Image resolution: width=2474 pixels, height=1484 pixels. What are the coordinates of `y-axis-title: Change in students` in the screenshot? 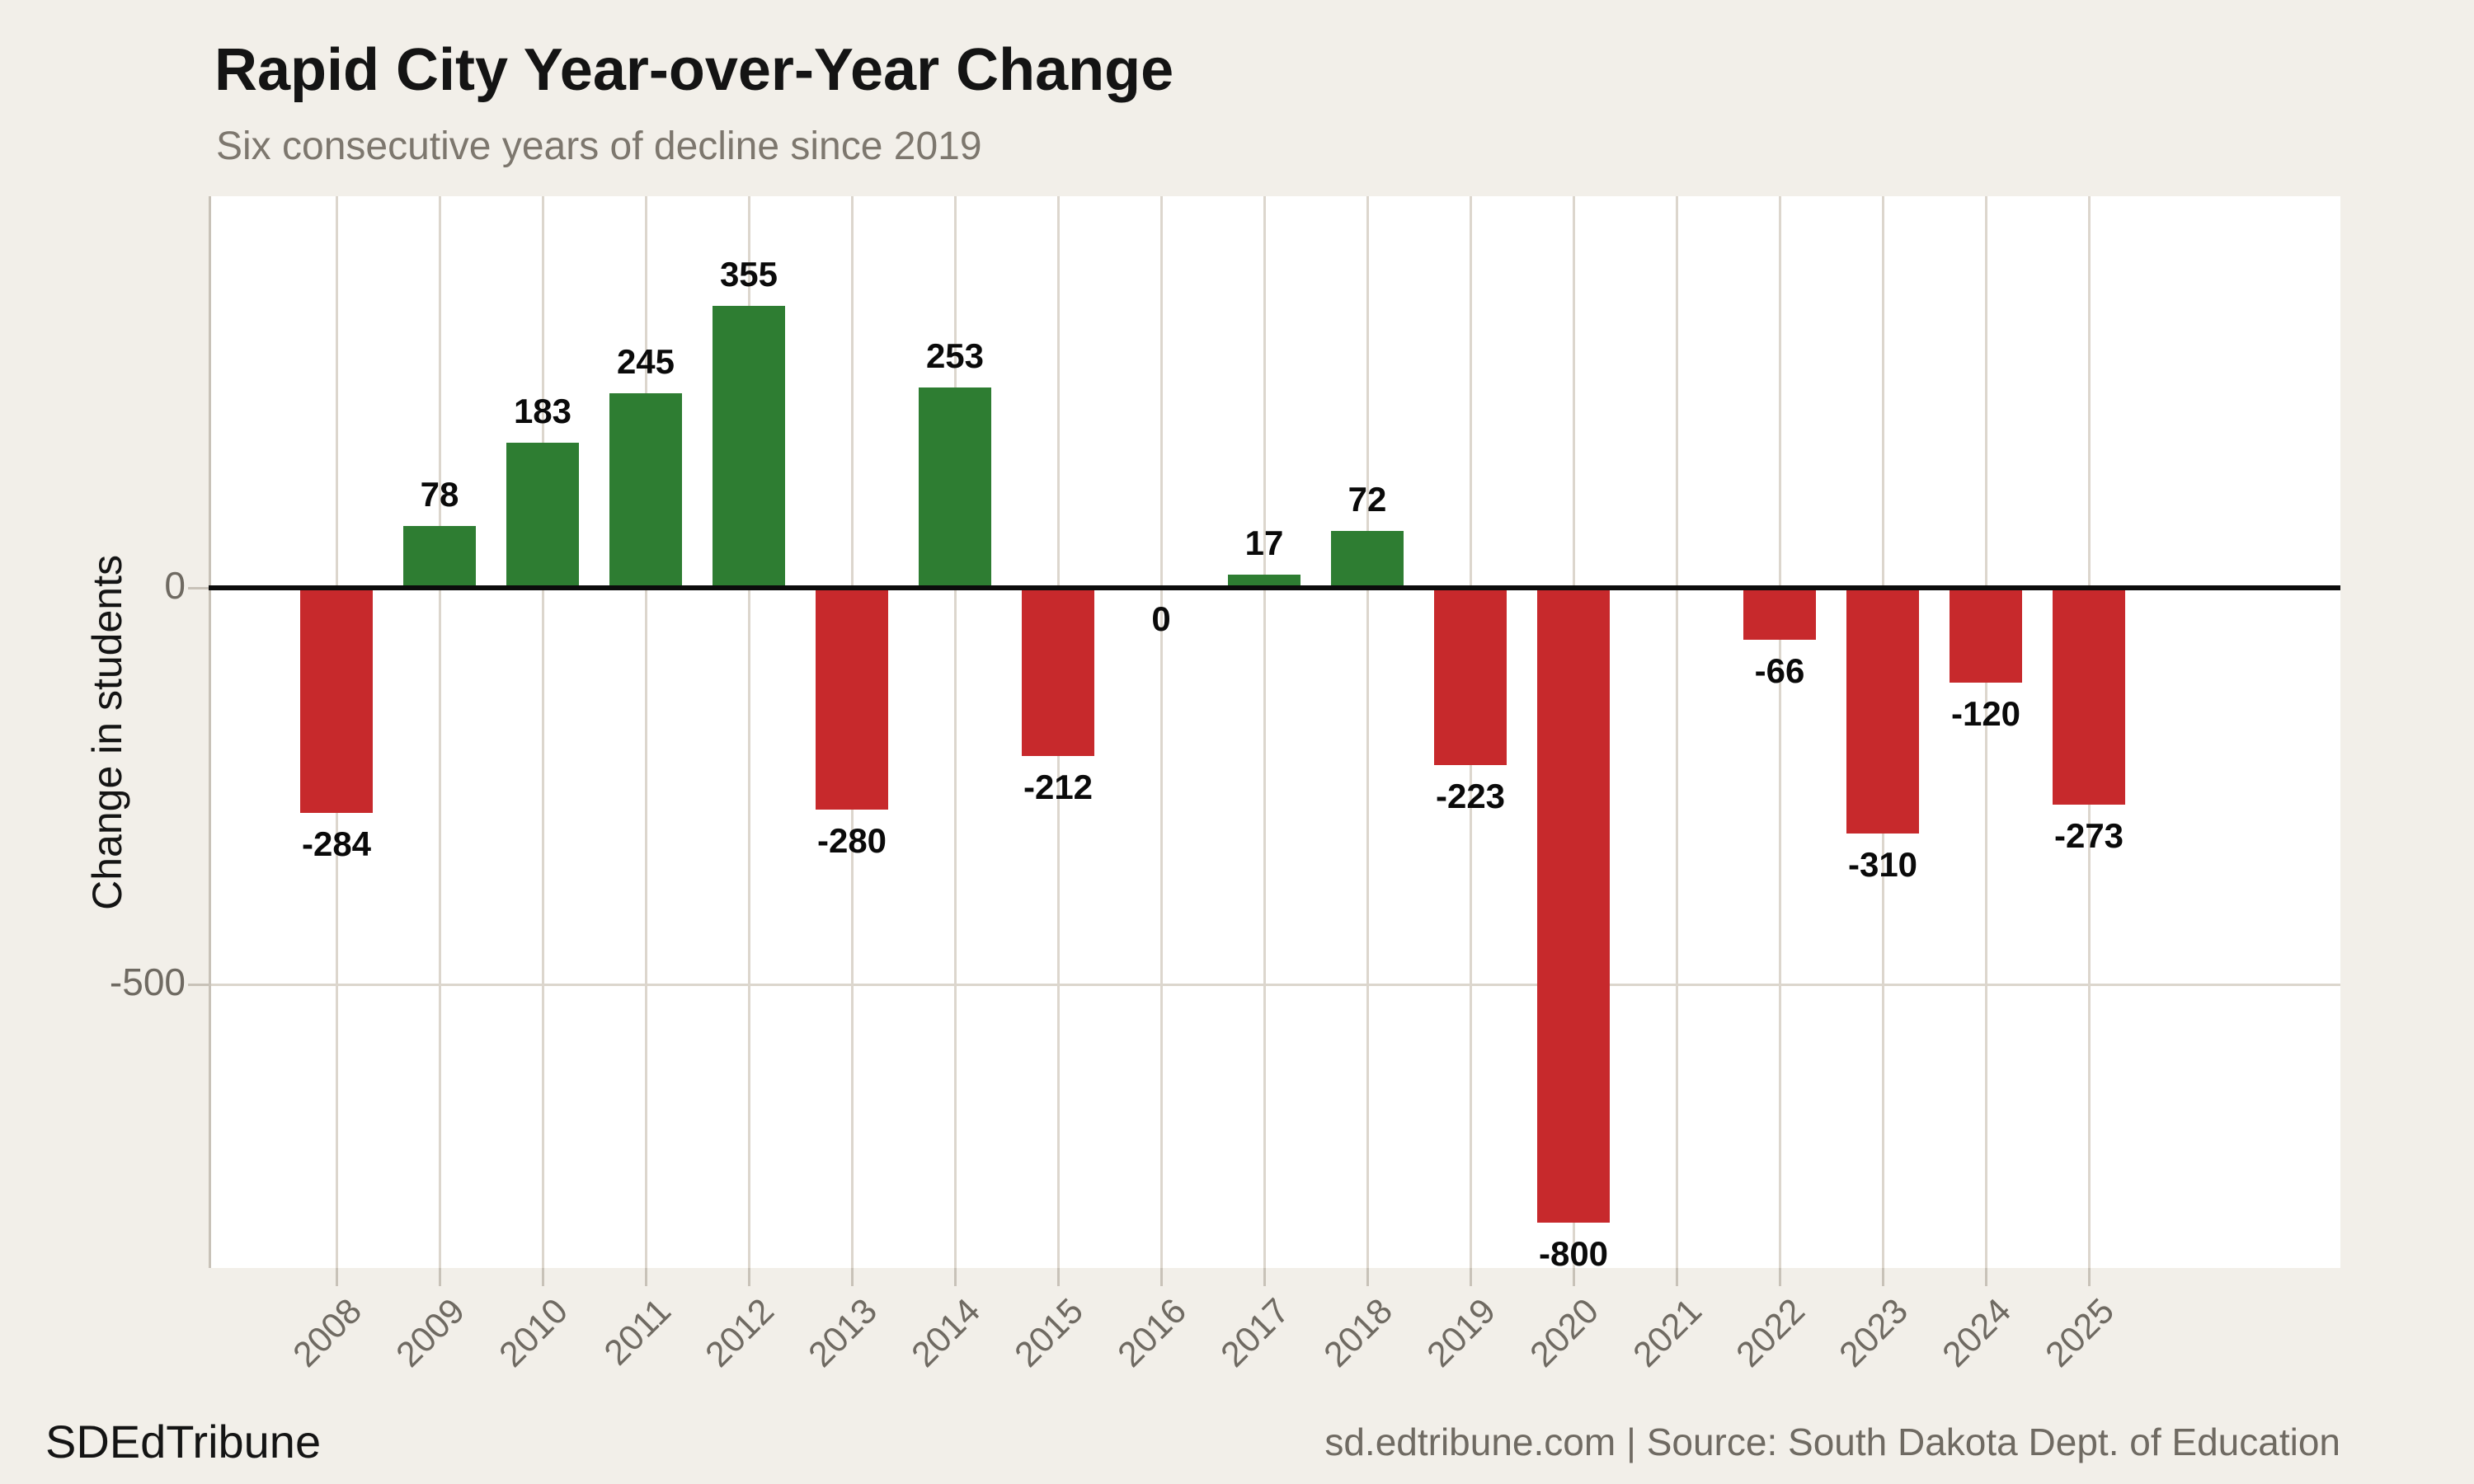 It's located at (107, 732).